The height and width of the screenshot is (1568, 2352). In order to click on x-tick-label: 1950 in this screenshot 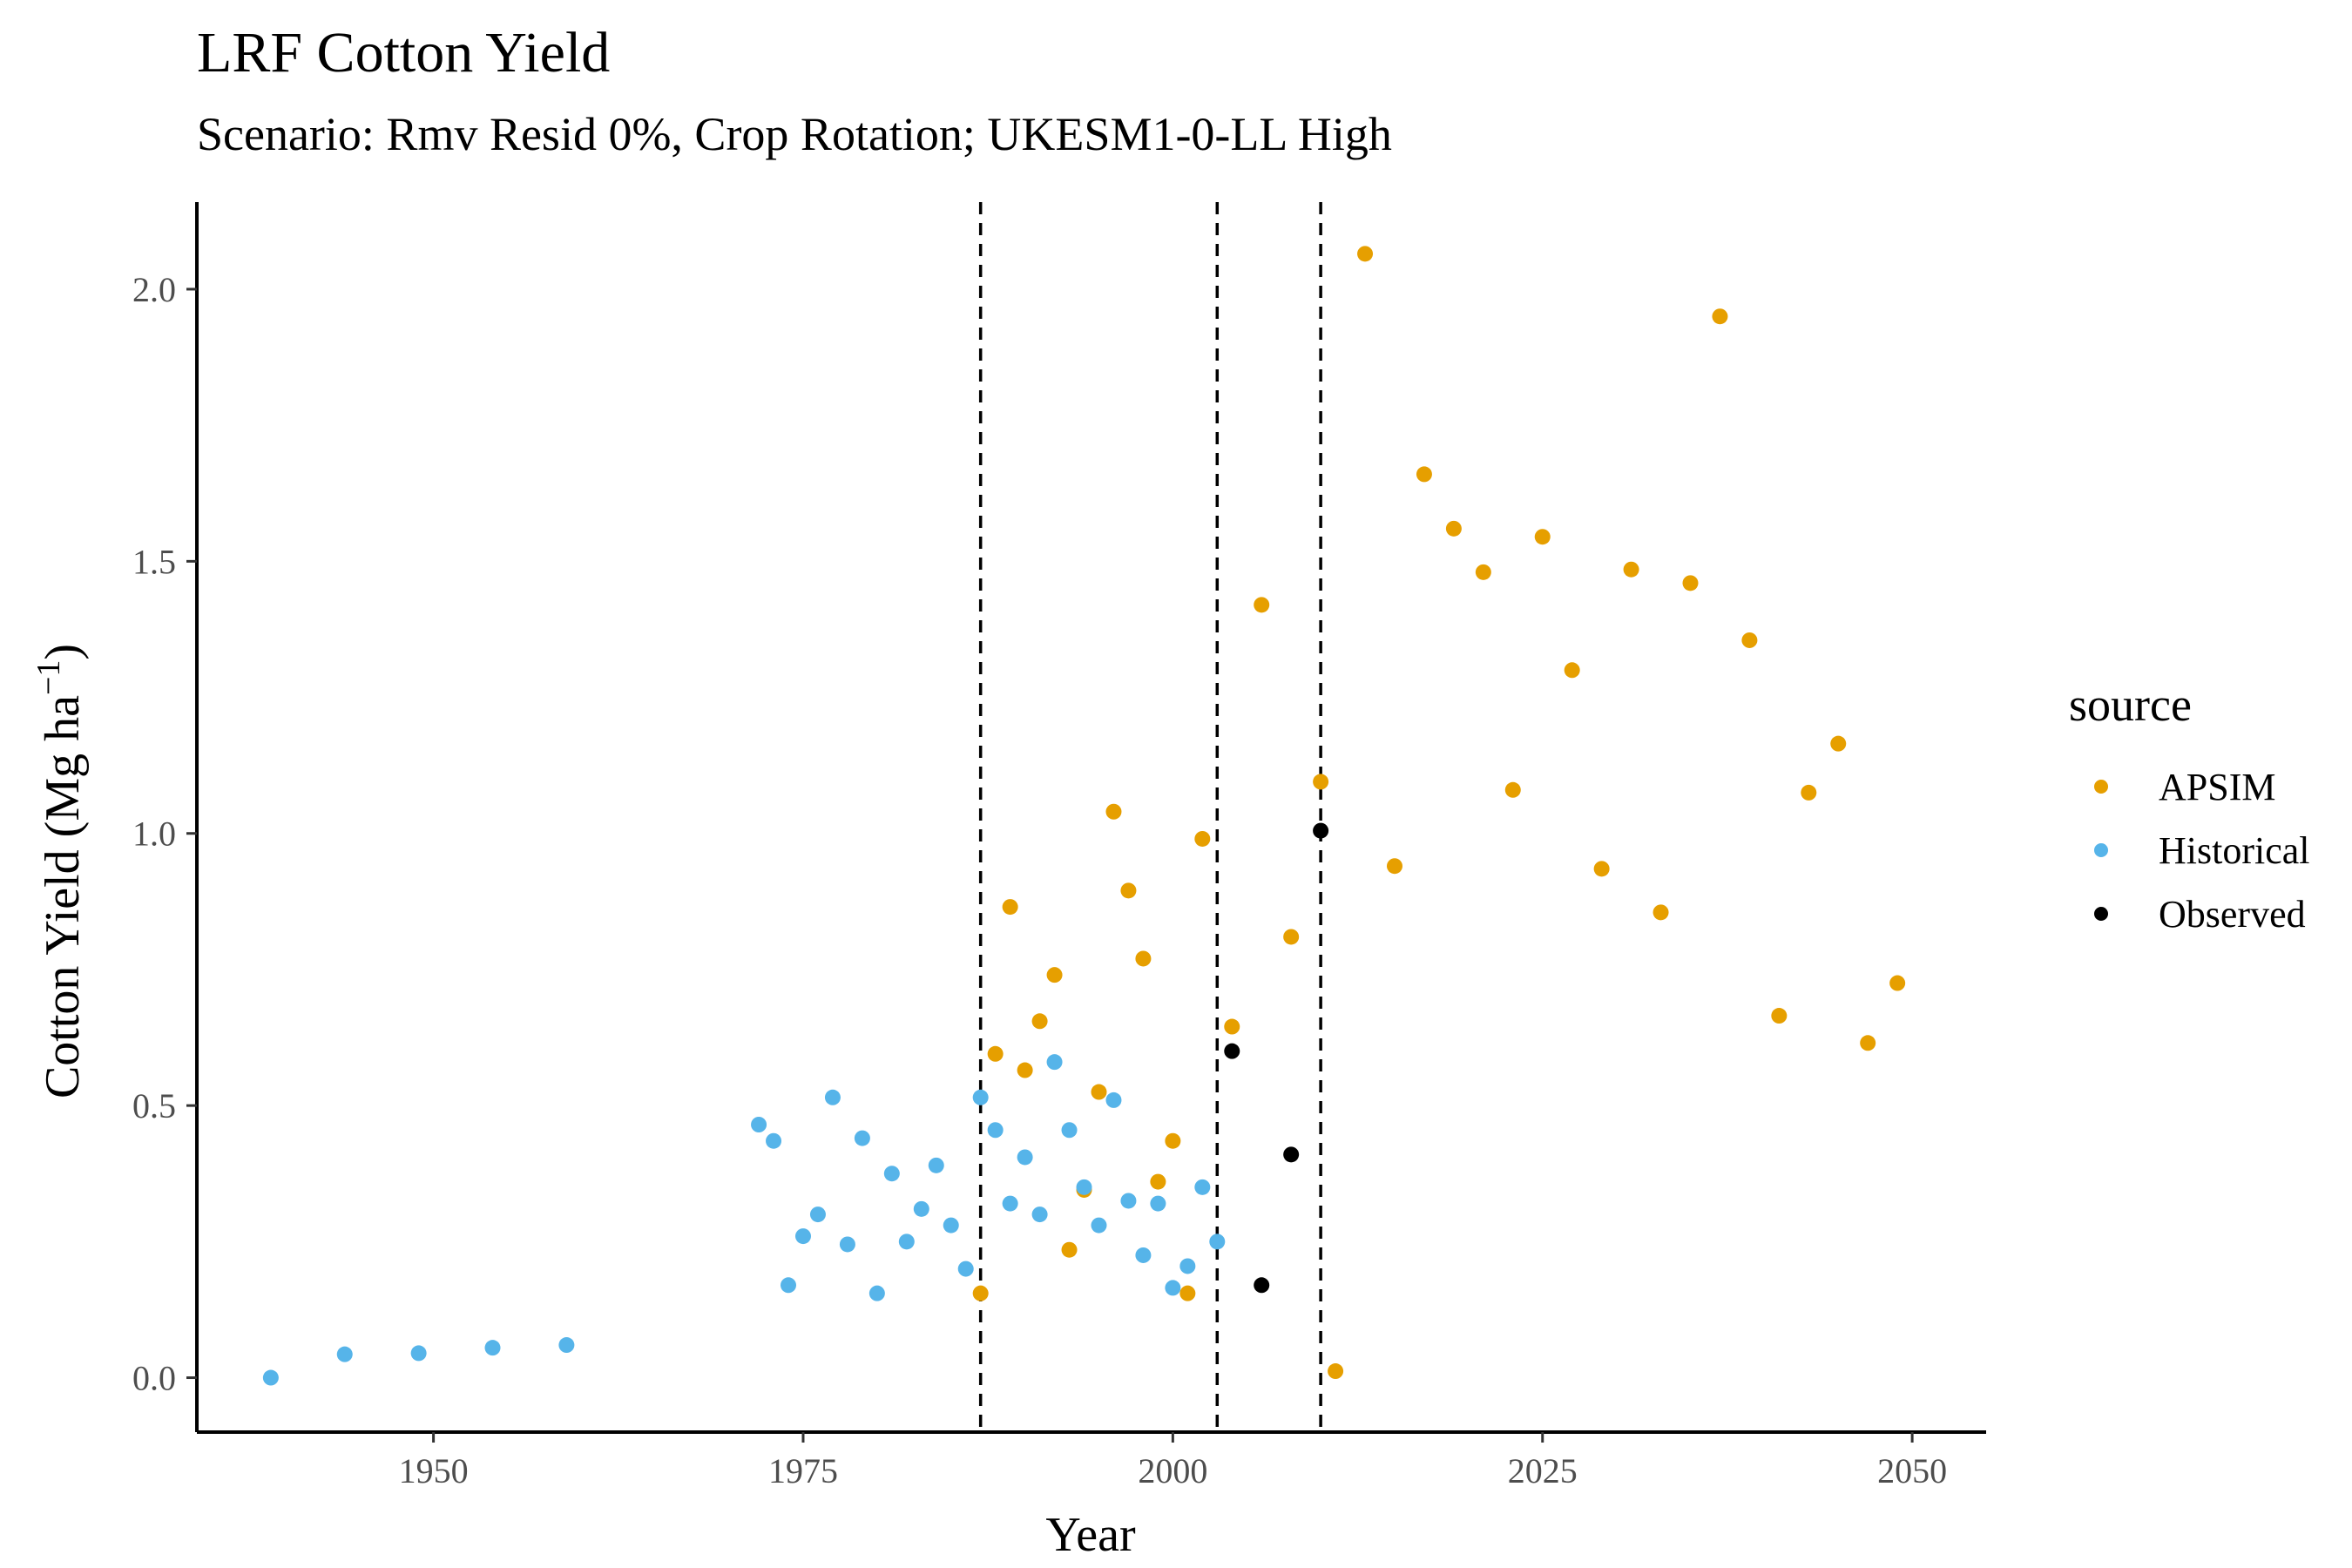, I will do `click(434, 1470)`.